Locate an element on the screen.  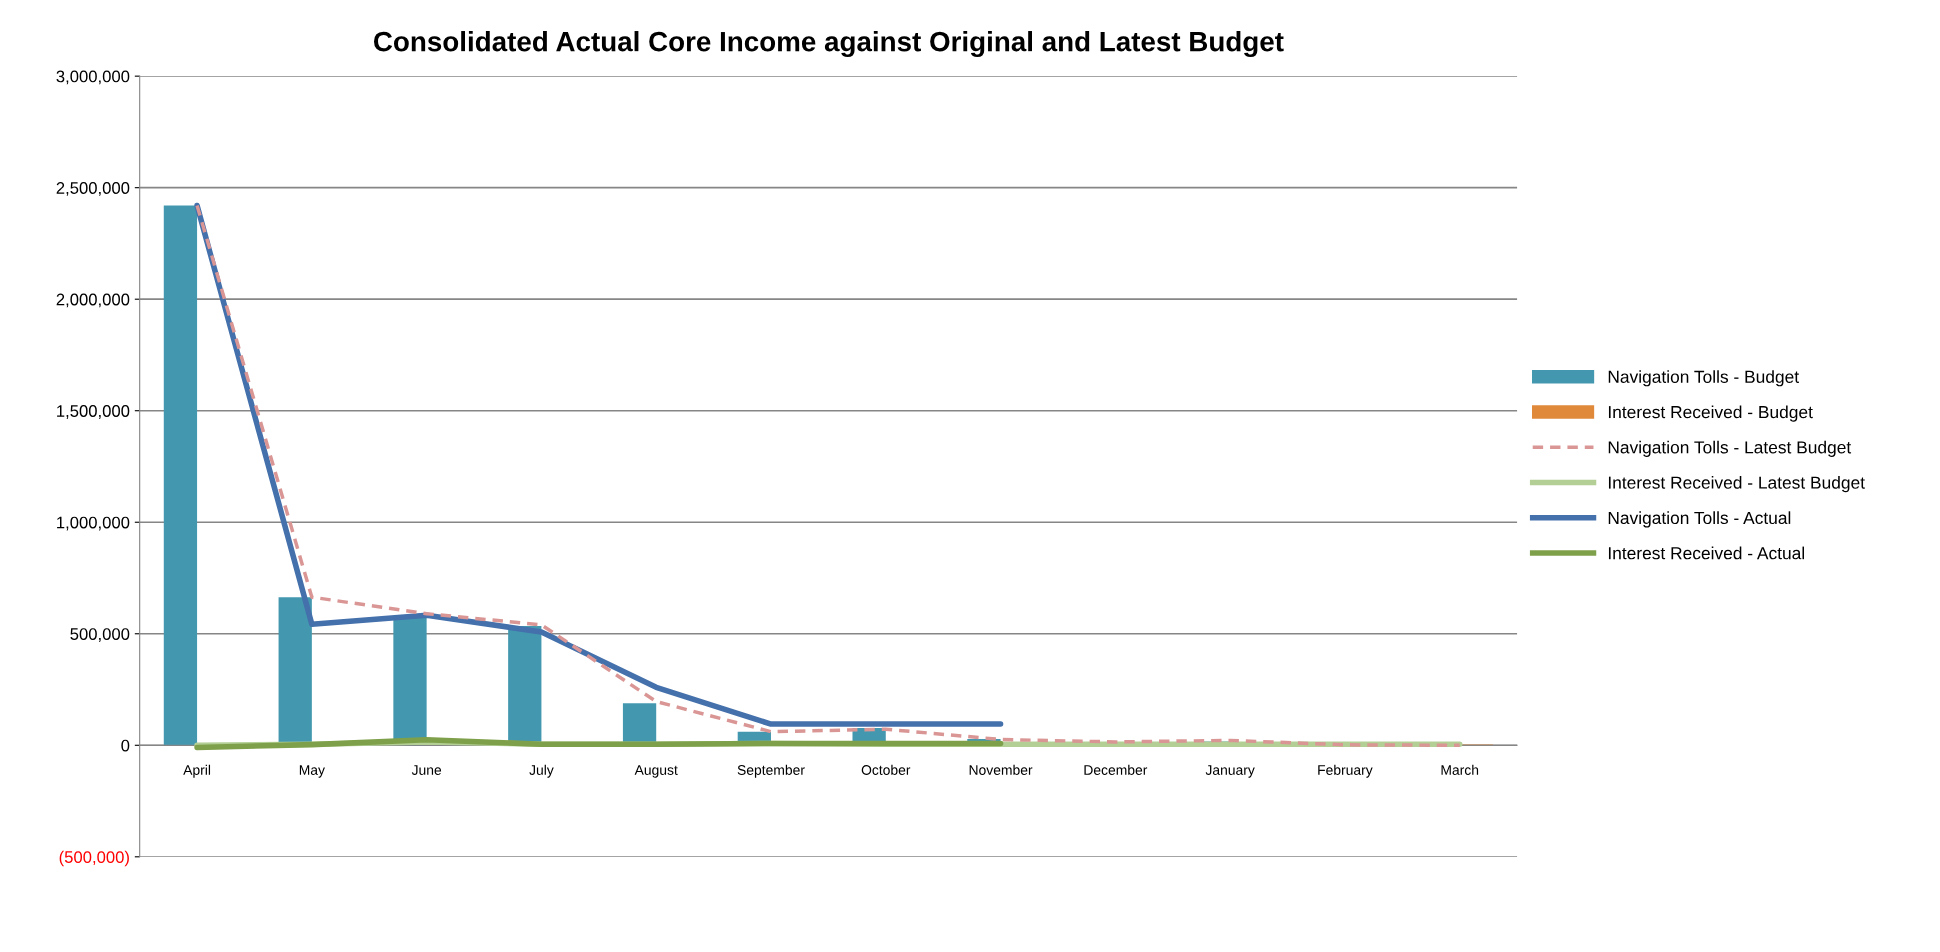
x-tick-label: August is located at coordinates (656, 771).